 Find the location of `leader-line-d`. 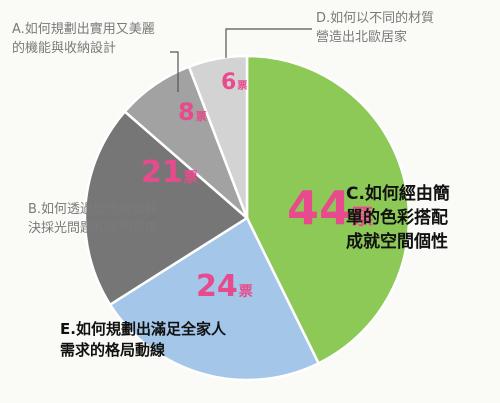

leader-line-d is located at coordinates (268, 43).